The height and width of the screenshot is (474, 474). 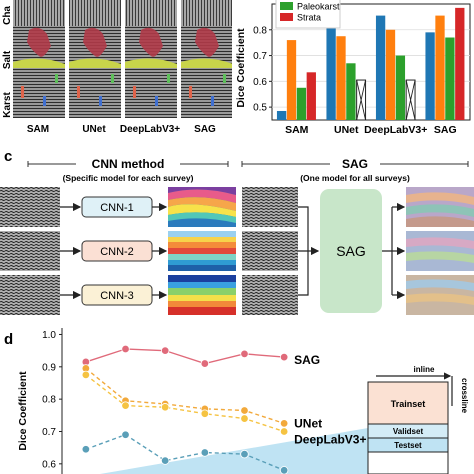 What do you see at coordinates (260, 108) in the screenshot?
I see `bar-ytick-label: 0.5` at bounding box center [260, 108].